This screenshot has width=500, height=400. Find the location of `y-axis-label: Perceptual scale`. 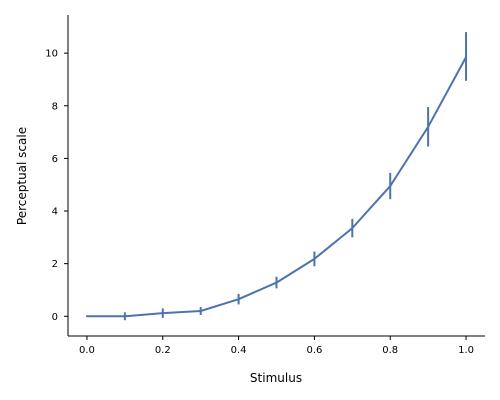

y-axis-label: Perceptual scale is located at coordinates (22, 176).